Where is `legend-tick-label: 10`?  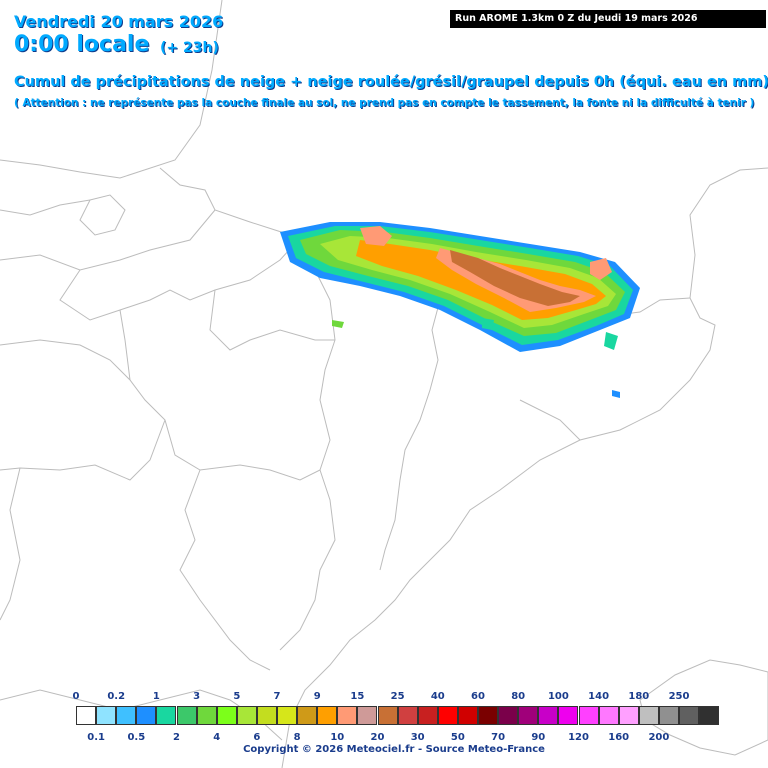
legend-tick-label: 10 is located at coordinates (337, 737).